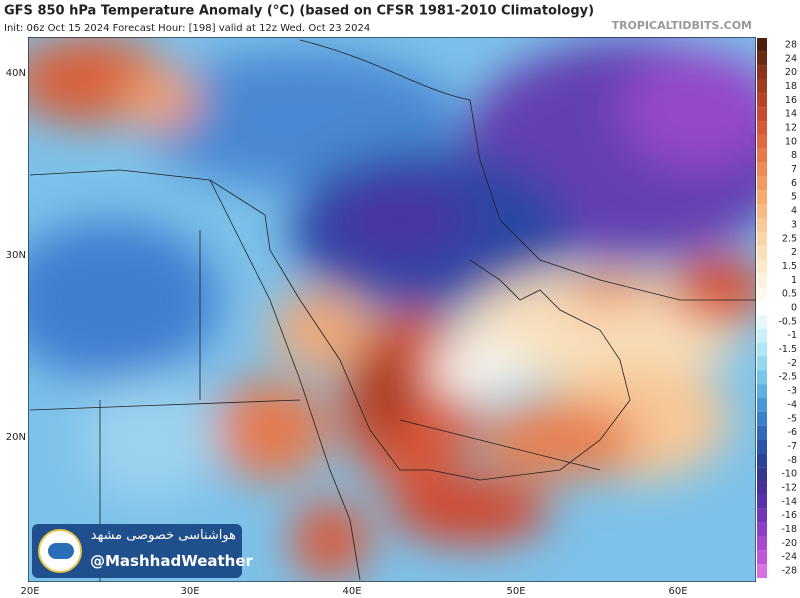 This screenshot has width=800, height=598. What do you see at coordinates (794, 211) in the screenshot?
I see `colorbar-label: 4` at bounding box center [794, 211].